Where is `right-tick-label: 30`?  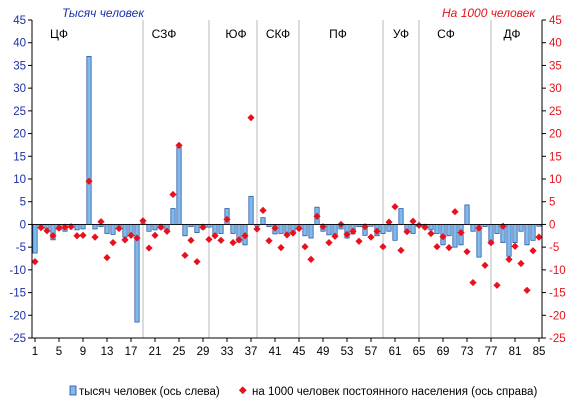
right-tick-label: 30 is located at coordinates (555, 89).